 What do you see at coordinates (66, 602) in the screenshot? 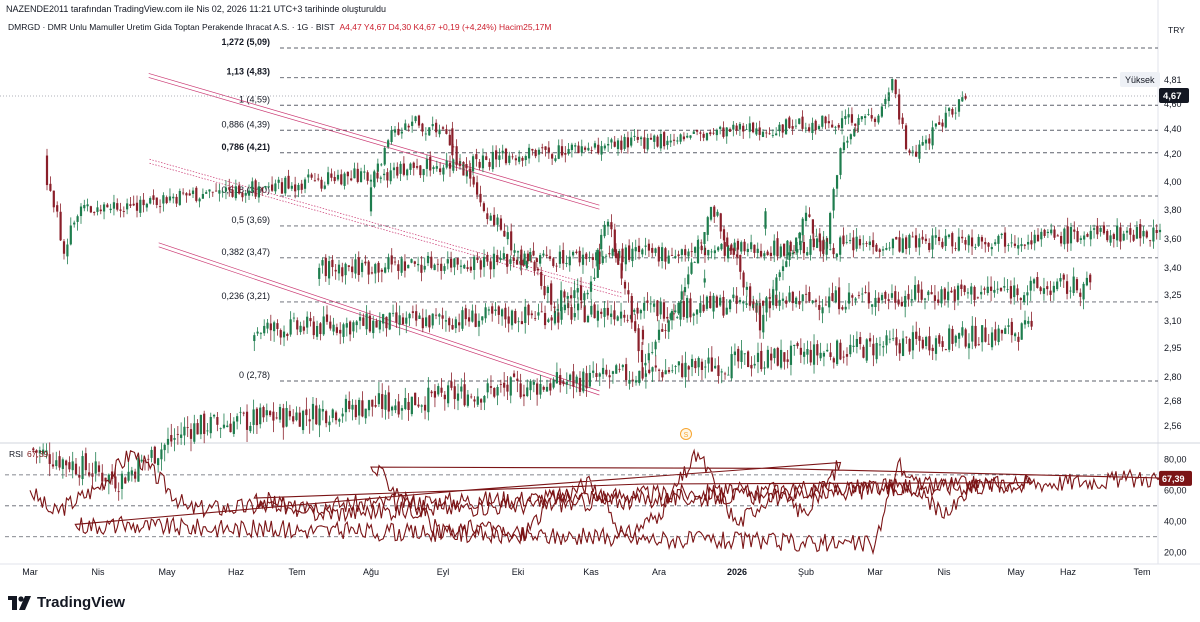
I see `tradingview-logo: TradingView` at bounding box center [66, 602].